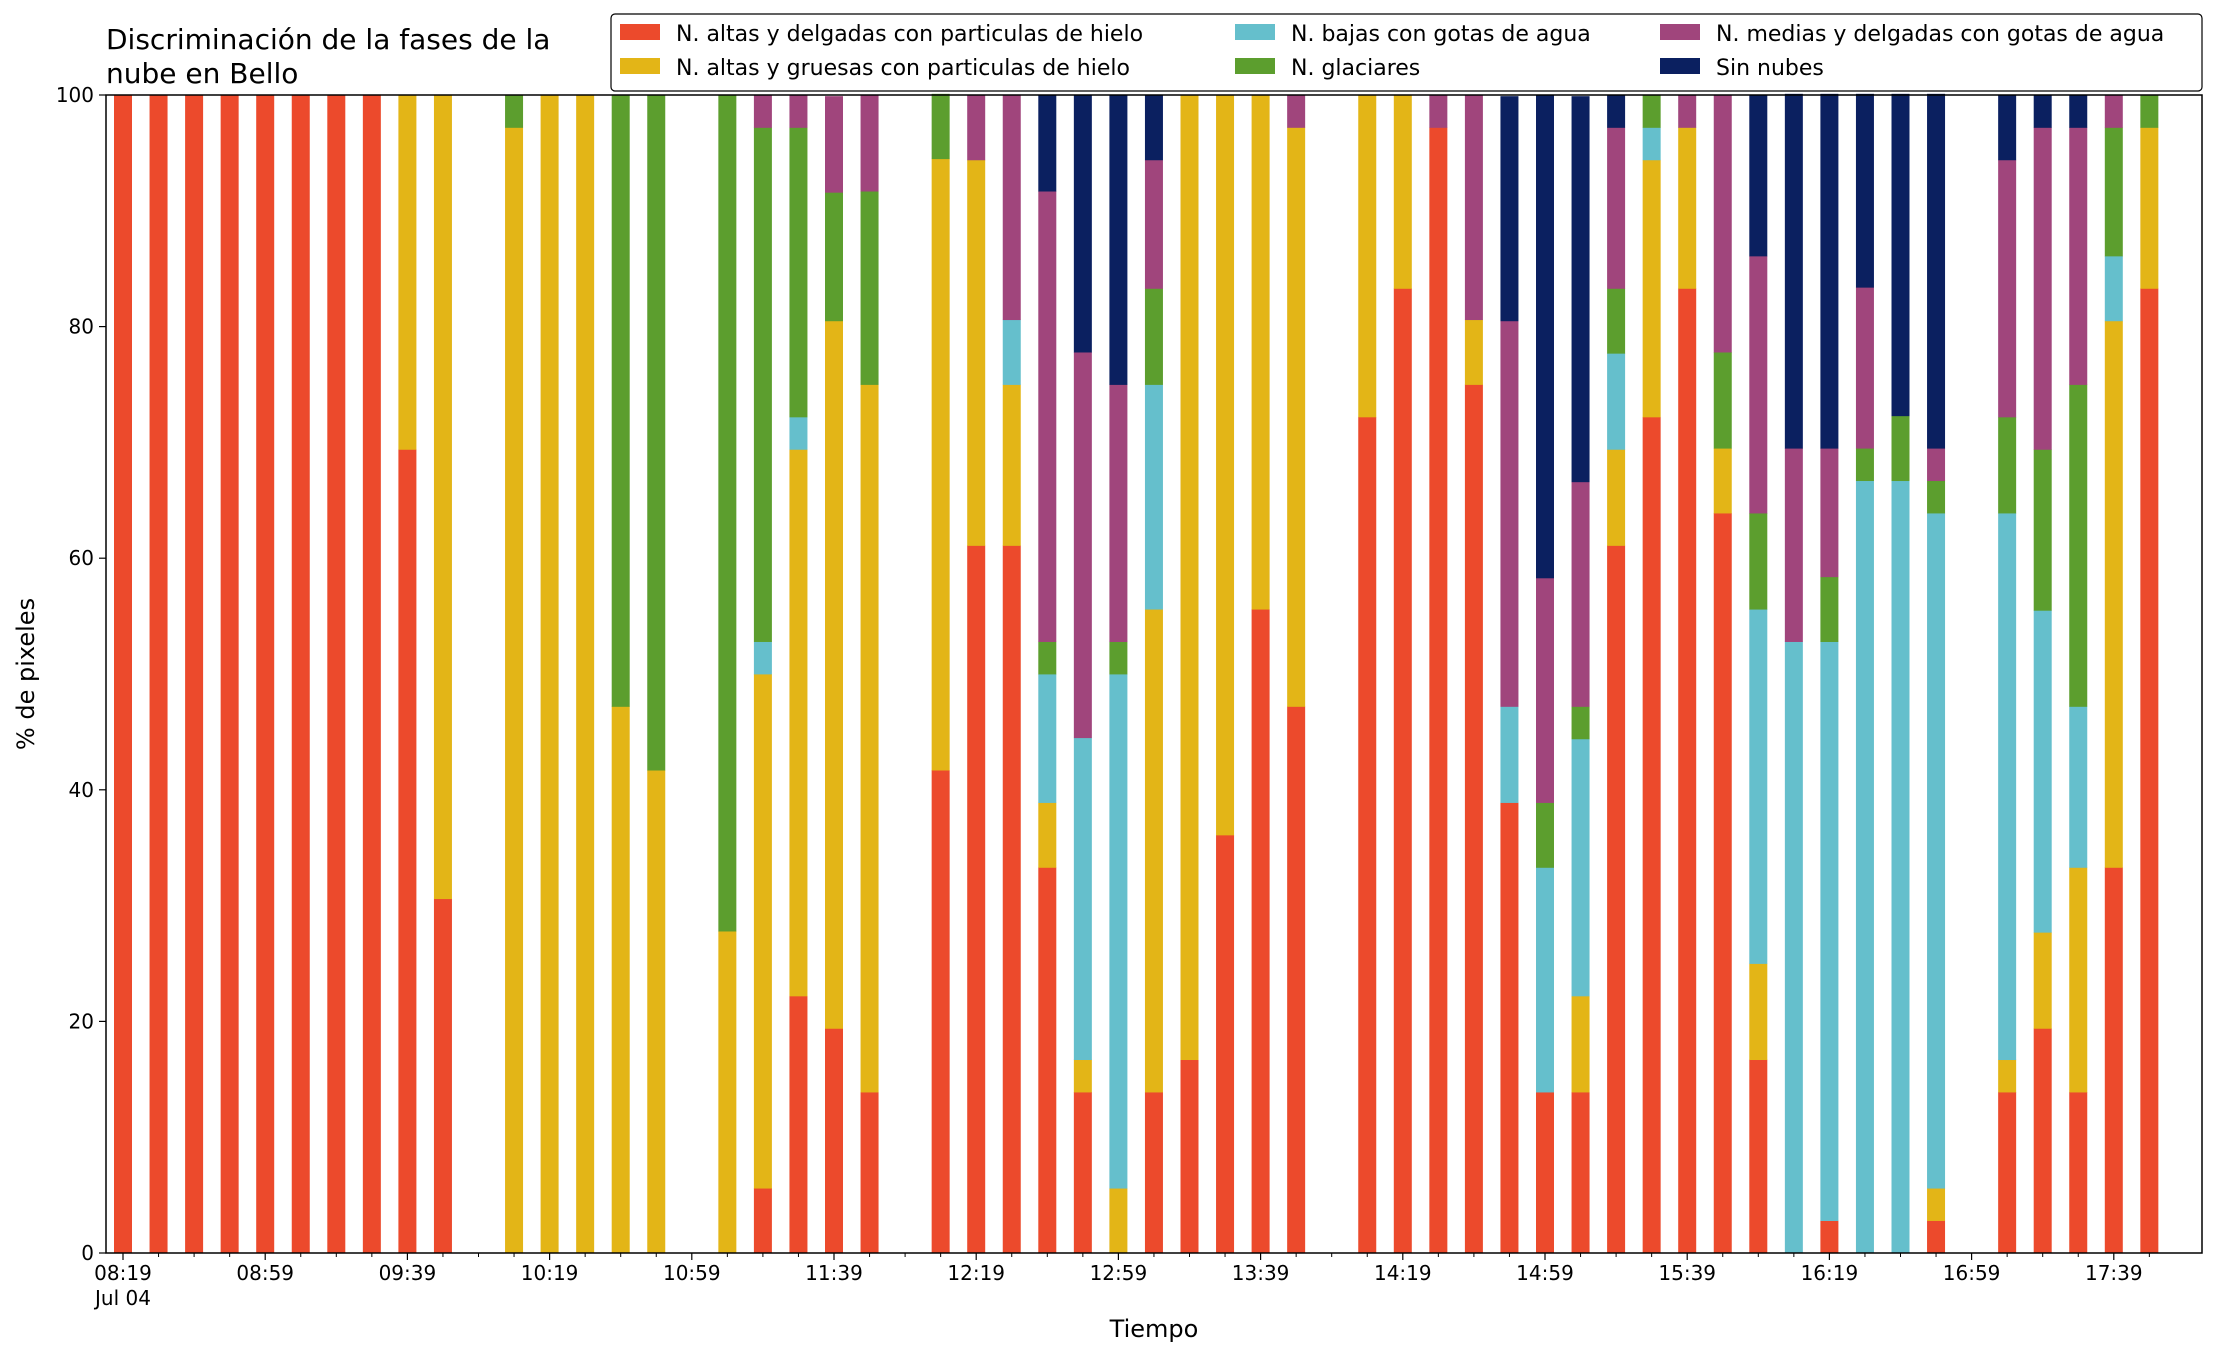 This screenshot has height=1355, width=2216. What do you see at coordinates (976, 1273) in the screenshot?
I see `x-tick-label: 12:19` at bounding box center [976, 1273].